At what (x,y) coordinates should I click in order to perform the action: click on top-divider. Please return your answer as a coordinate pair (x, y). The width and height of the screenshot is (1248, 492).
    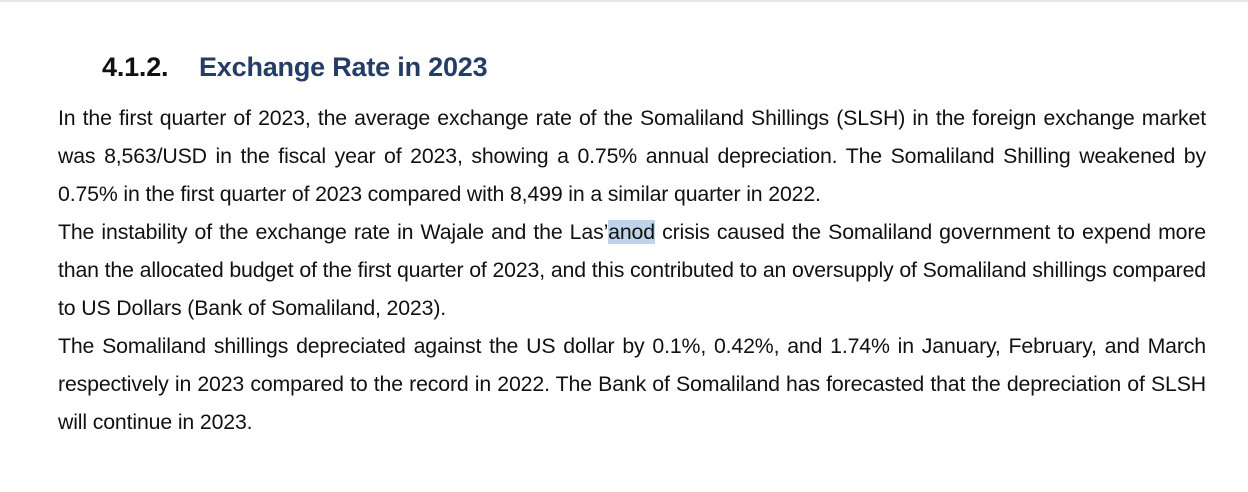
    Looking at the image, I should click on (624, 1).